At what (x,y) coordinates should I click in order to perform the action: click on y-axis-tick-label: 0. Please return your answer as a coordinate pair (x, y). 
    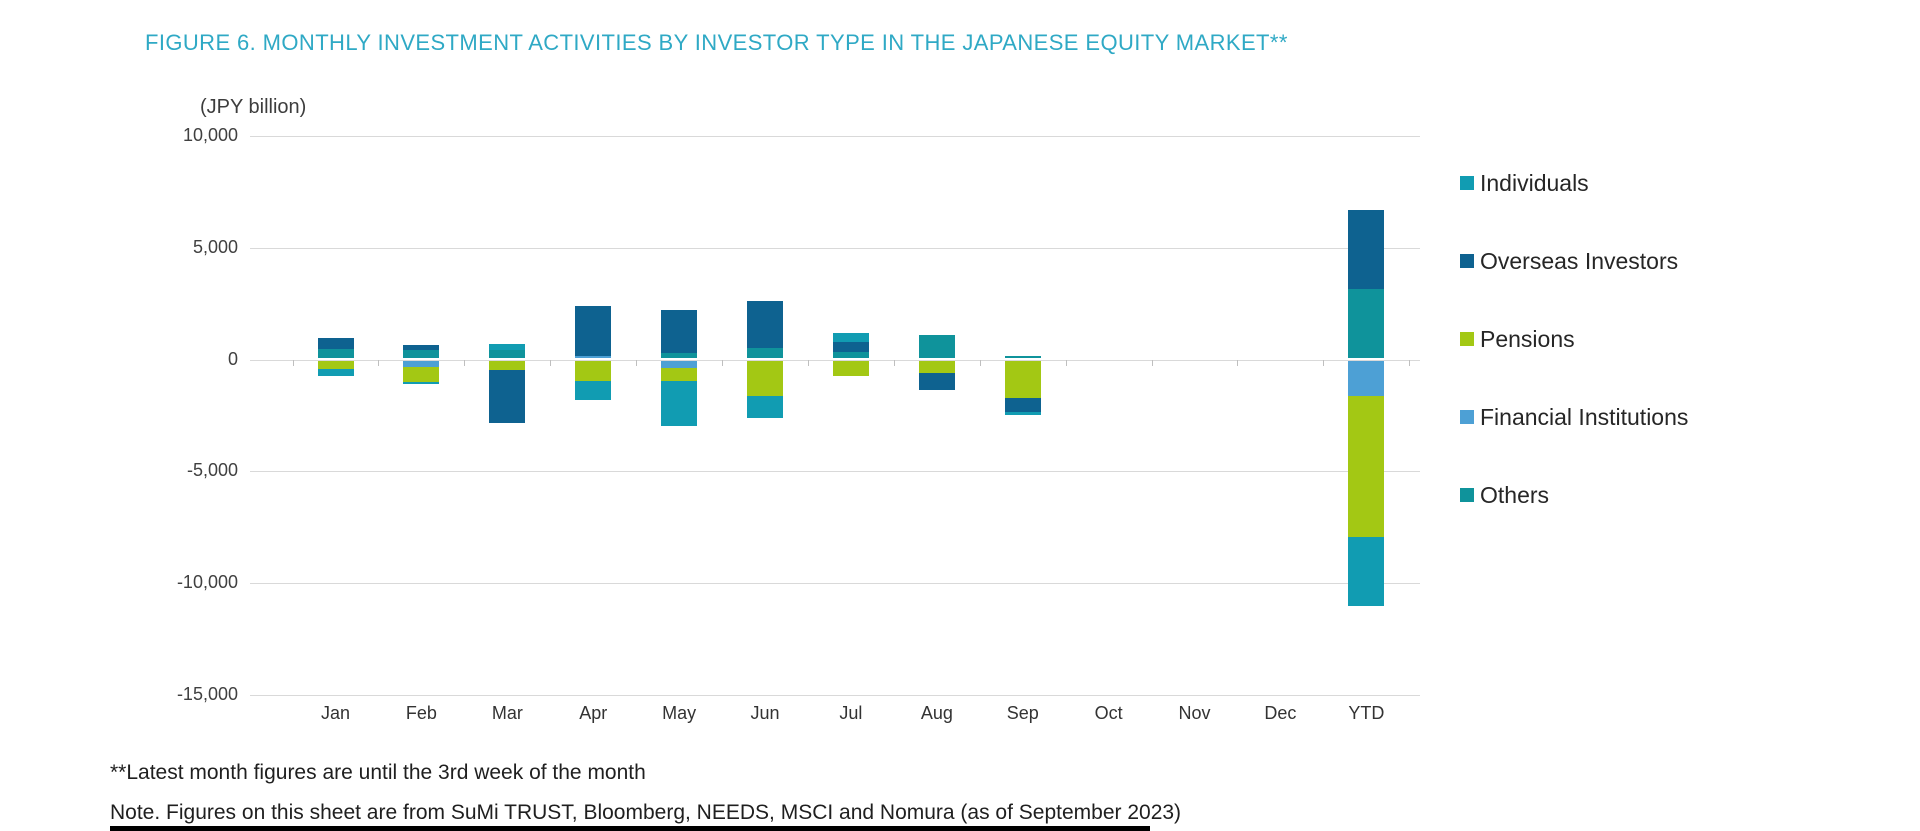
    Looking at the image, I should click on (232, 358).